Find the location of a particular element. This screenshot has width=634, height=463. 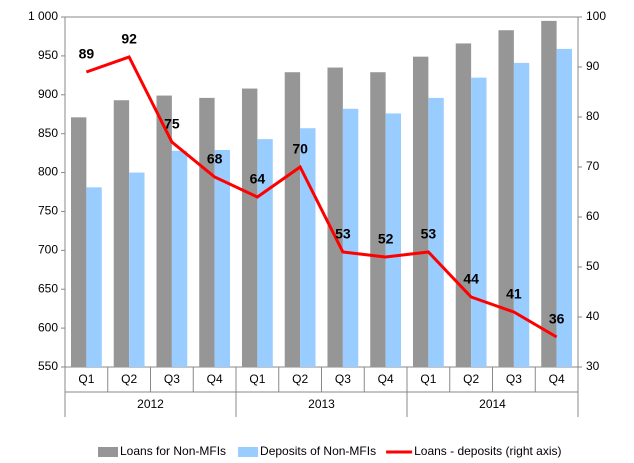

y-tick-label: 850 is located at coordinates (48, 133).